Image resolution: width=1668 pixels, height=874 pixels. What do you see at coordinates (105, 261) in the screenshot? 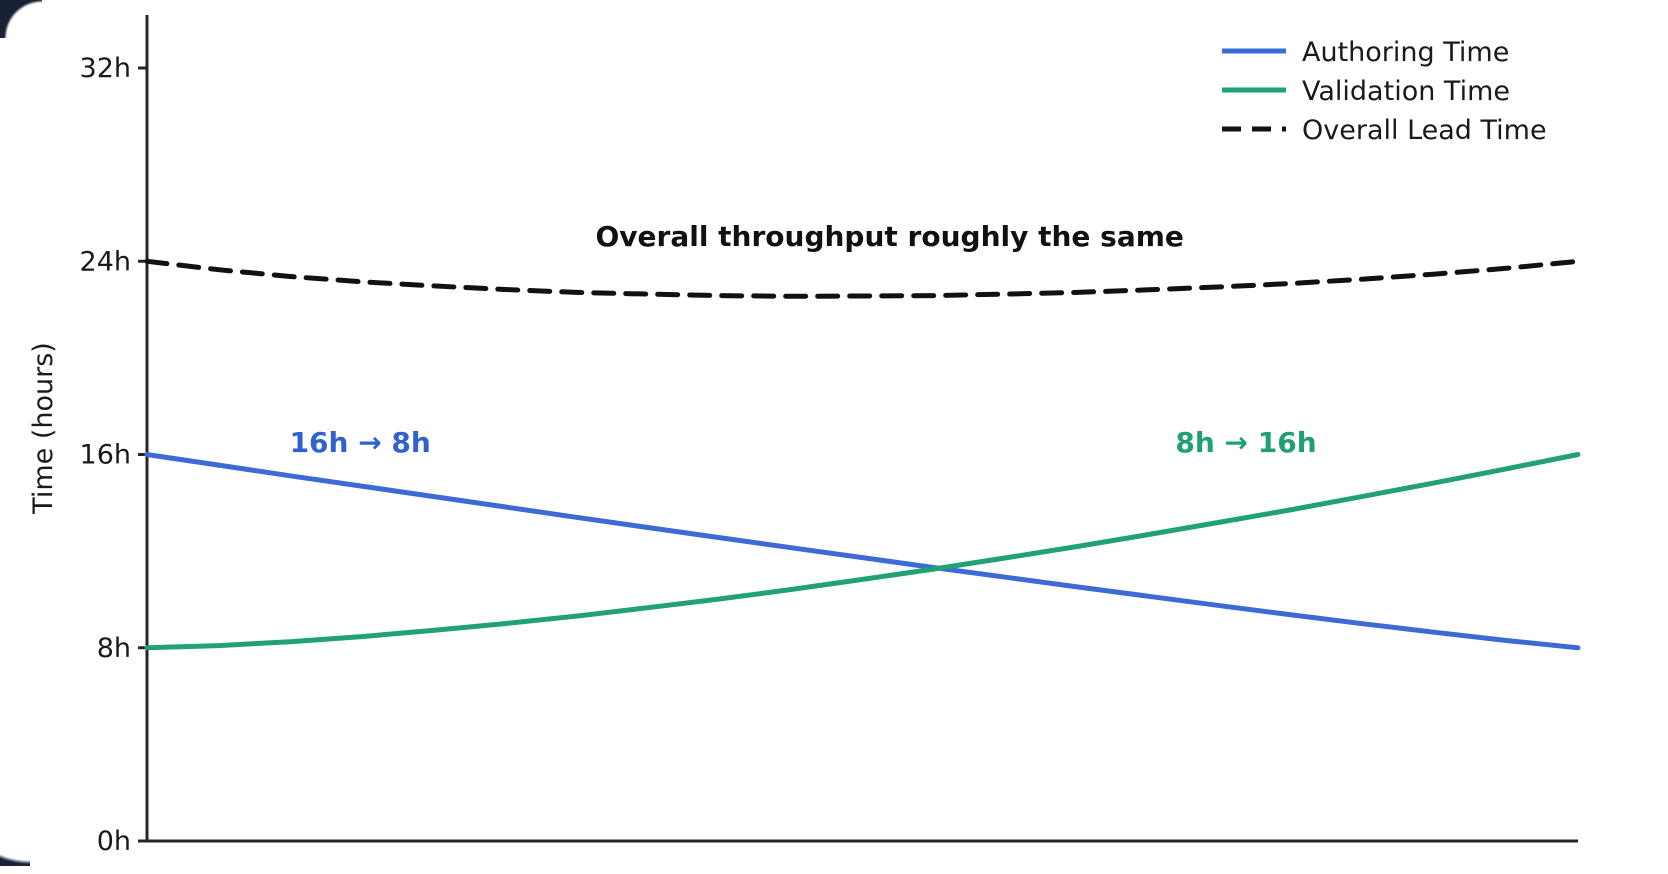
I see `y-tick-label: 24h` at bounding box center [105, 261].